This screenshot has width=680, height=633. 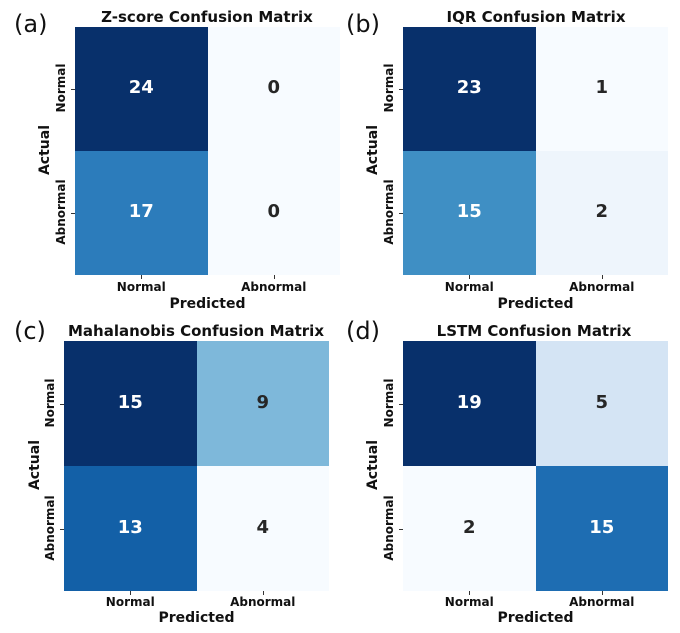 I want to click on cell-value-label: 5, so click(x=602, y=402).